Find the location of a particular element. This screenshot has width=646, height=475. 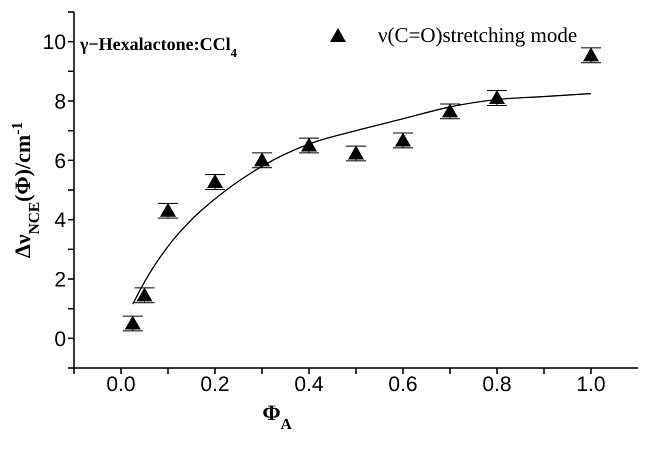

x-tick-label: 0.2 is located at coordinates (215, 384).